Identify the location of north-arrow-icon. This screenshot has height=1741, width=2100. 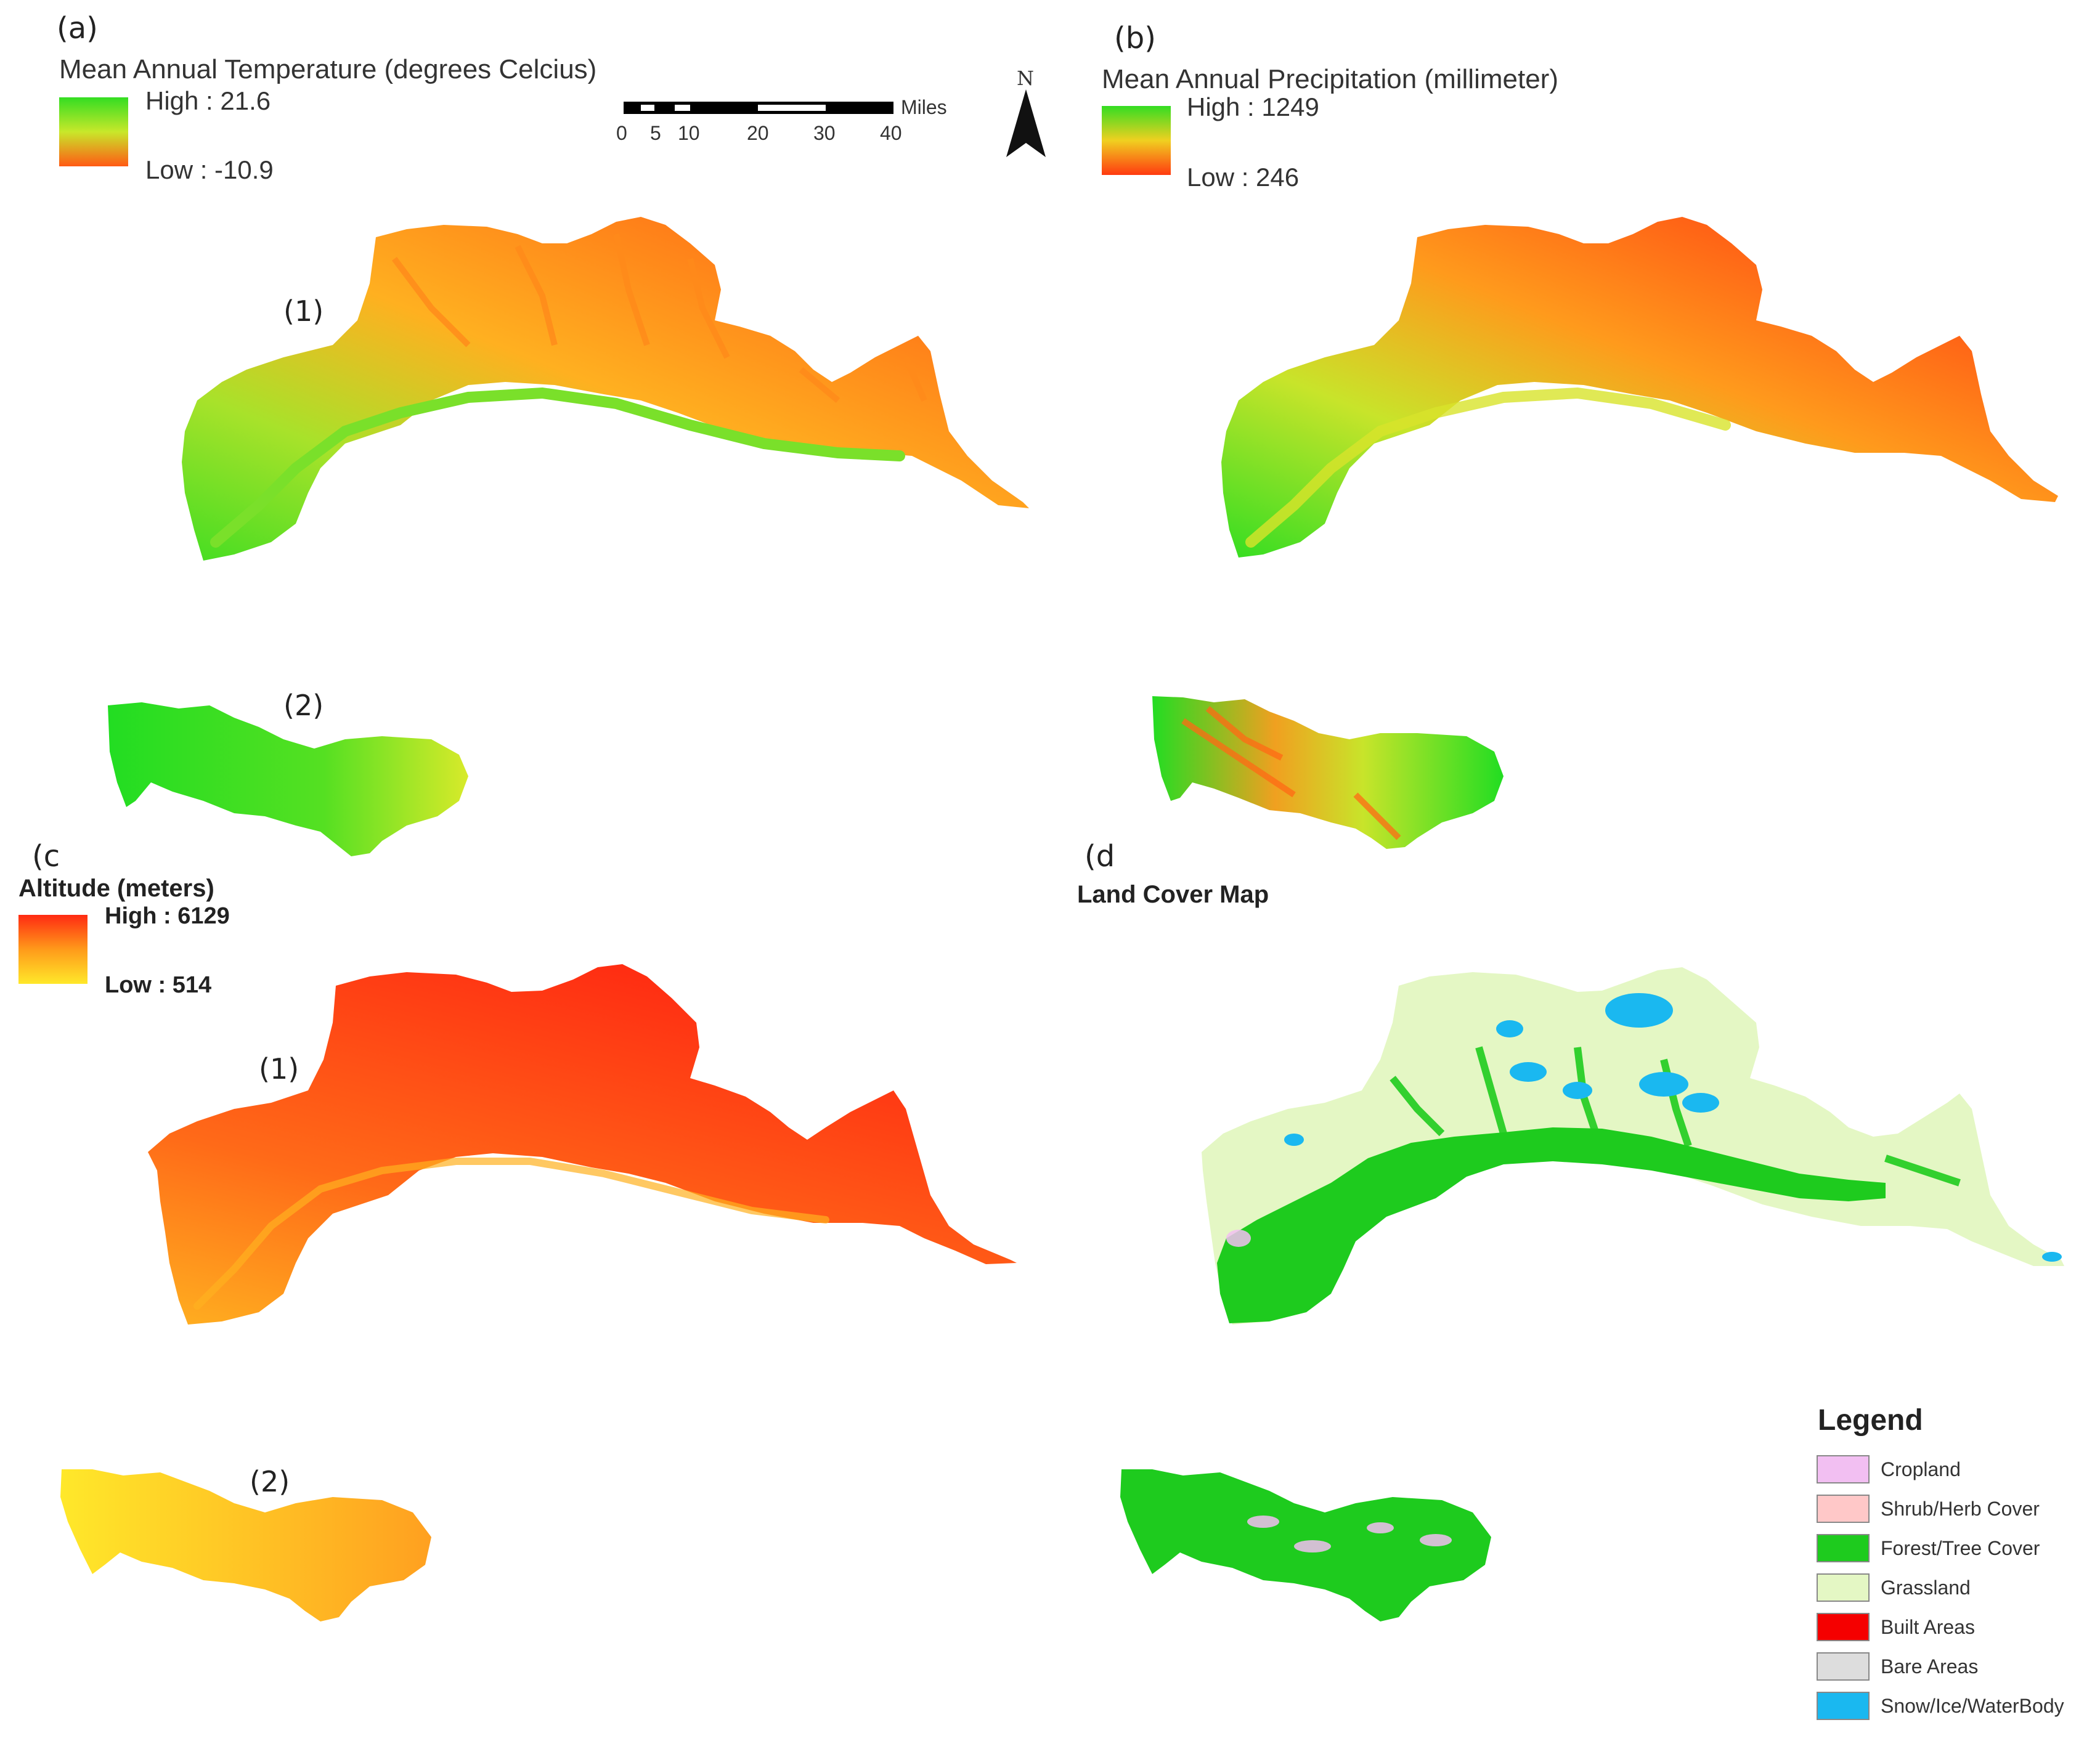
(1026, 123).